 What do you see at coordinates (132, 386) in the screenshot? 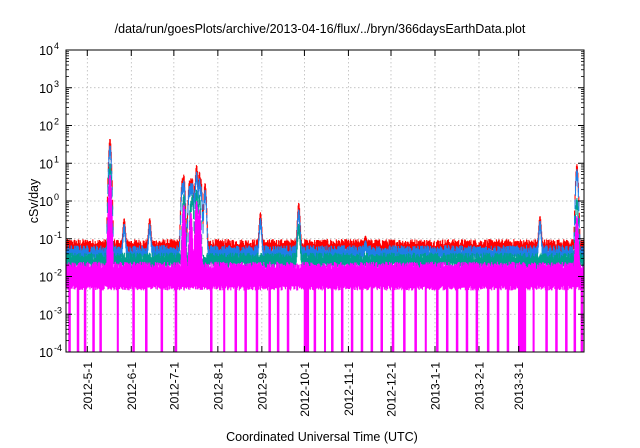
I see `x-tick-label: 2012-6-1` at bounding box center [132, 386].